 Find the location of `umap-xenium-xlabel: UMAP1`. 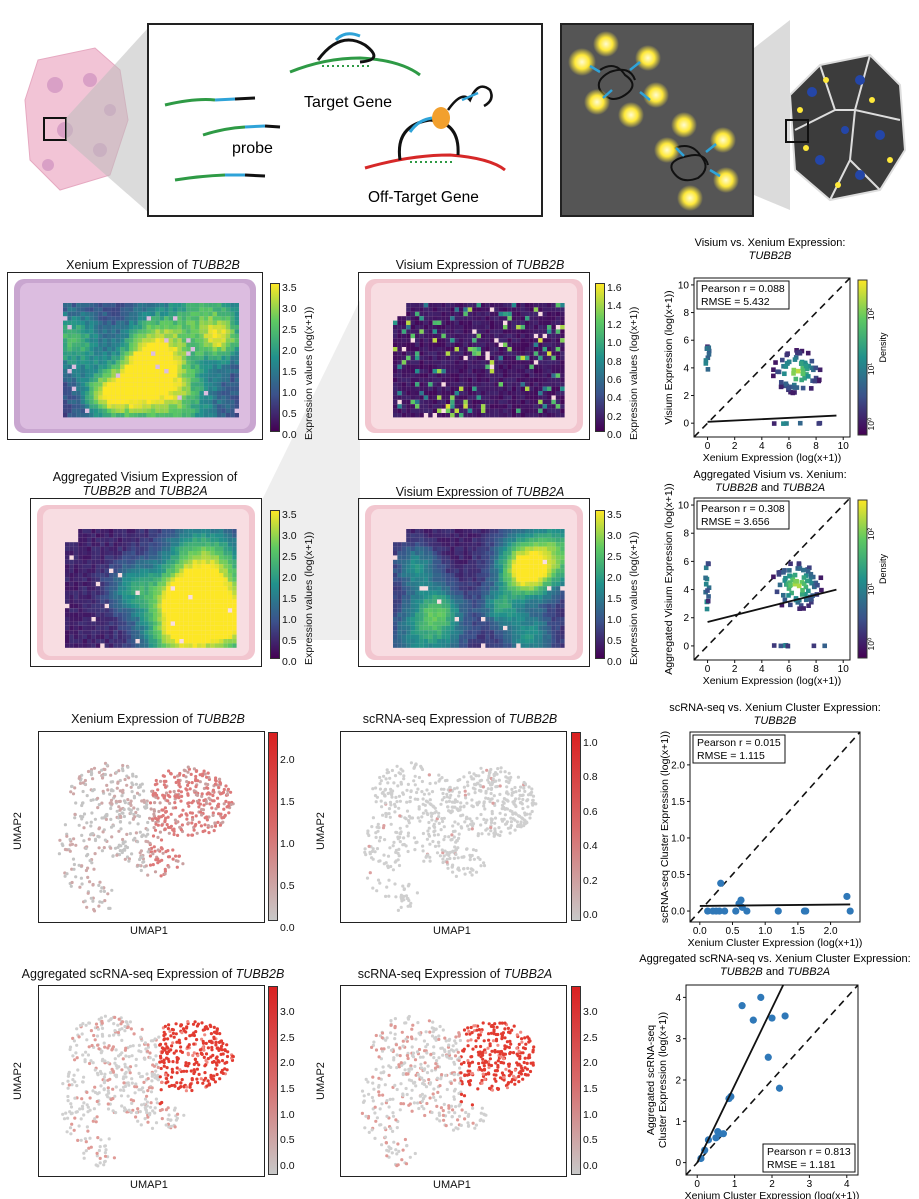

umap-xenium-xlabel: UMAP1 is located at coordinates (149, 931).